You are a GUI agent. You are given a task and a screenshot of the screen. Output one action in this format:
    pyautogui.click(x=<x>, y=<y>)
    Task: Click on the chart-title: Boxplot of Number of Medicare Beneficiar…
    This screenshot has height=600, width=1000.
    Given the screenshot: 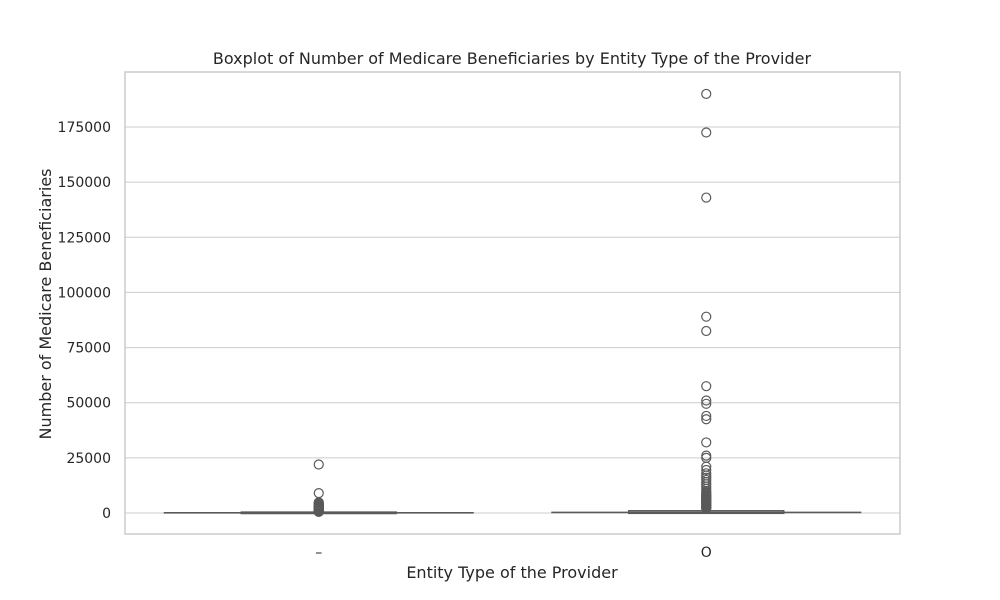 What is the action you would take?
    pyautogui.click(x=512, y=58)
    